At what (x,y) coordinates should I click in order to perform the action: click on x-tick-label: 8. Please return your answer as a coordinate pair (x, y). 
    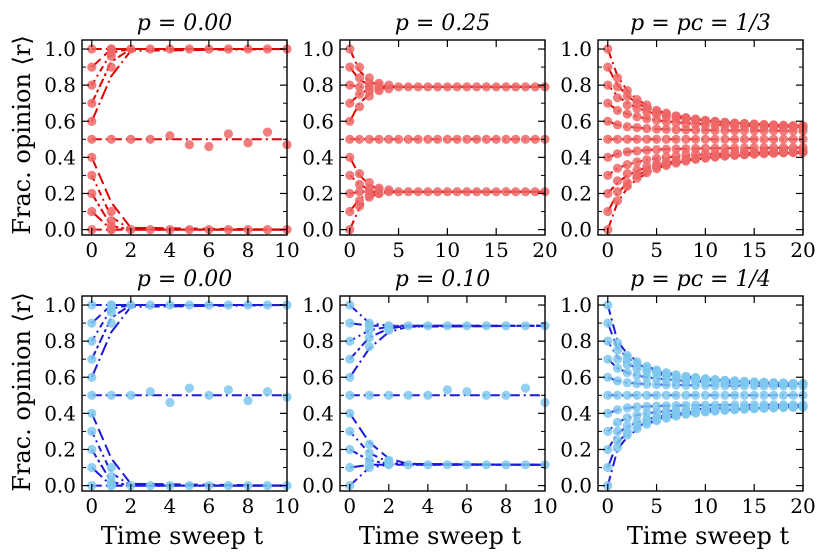
    Looking at the image, I should click on (248, 250).